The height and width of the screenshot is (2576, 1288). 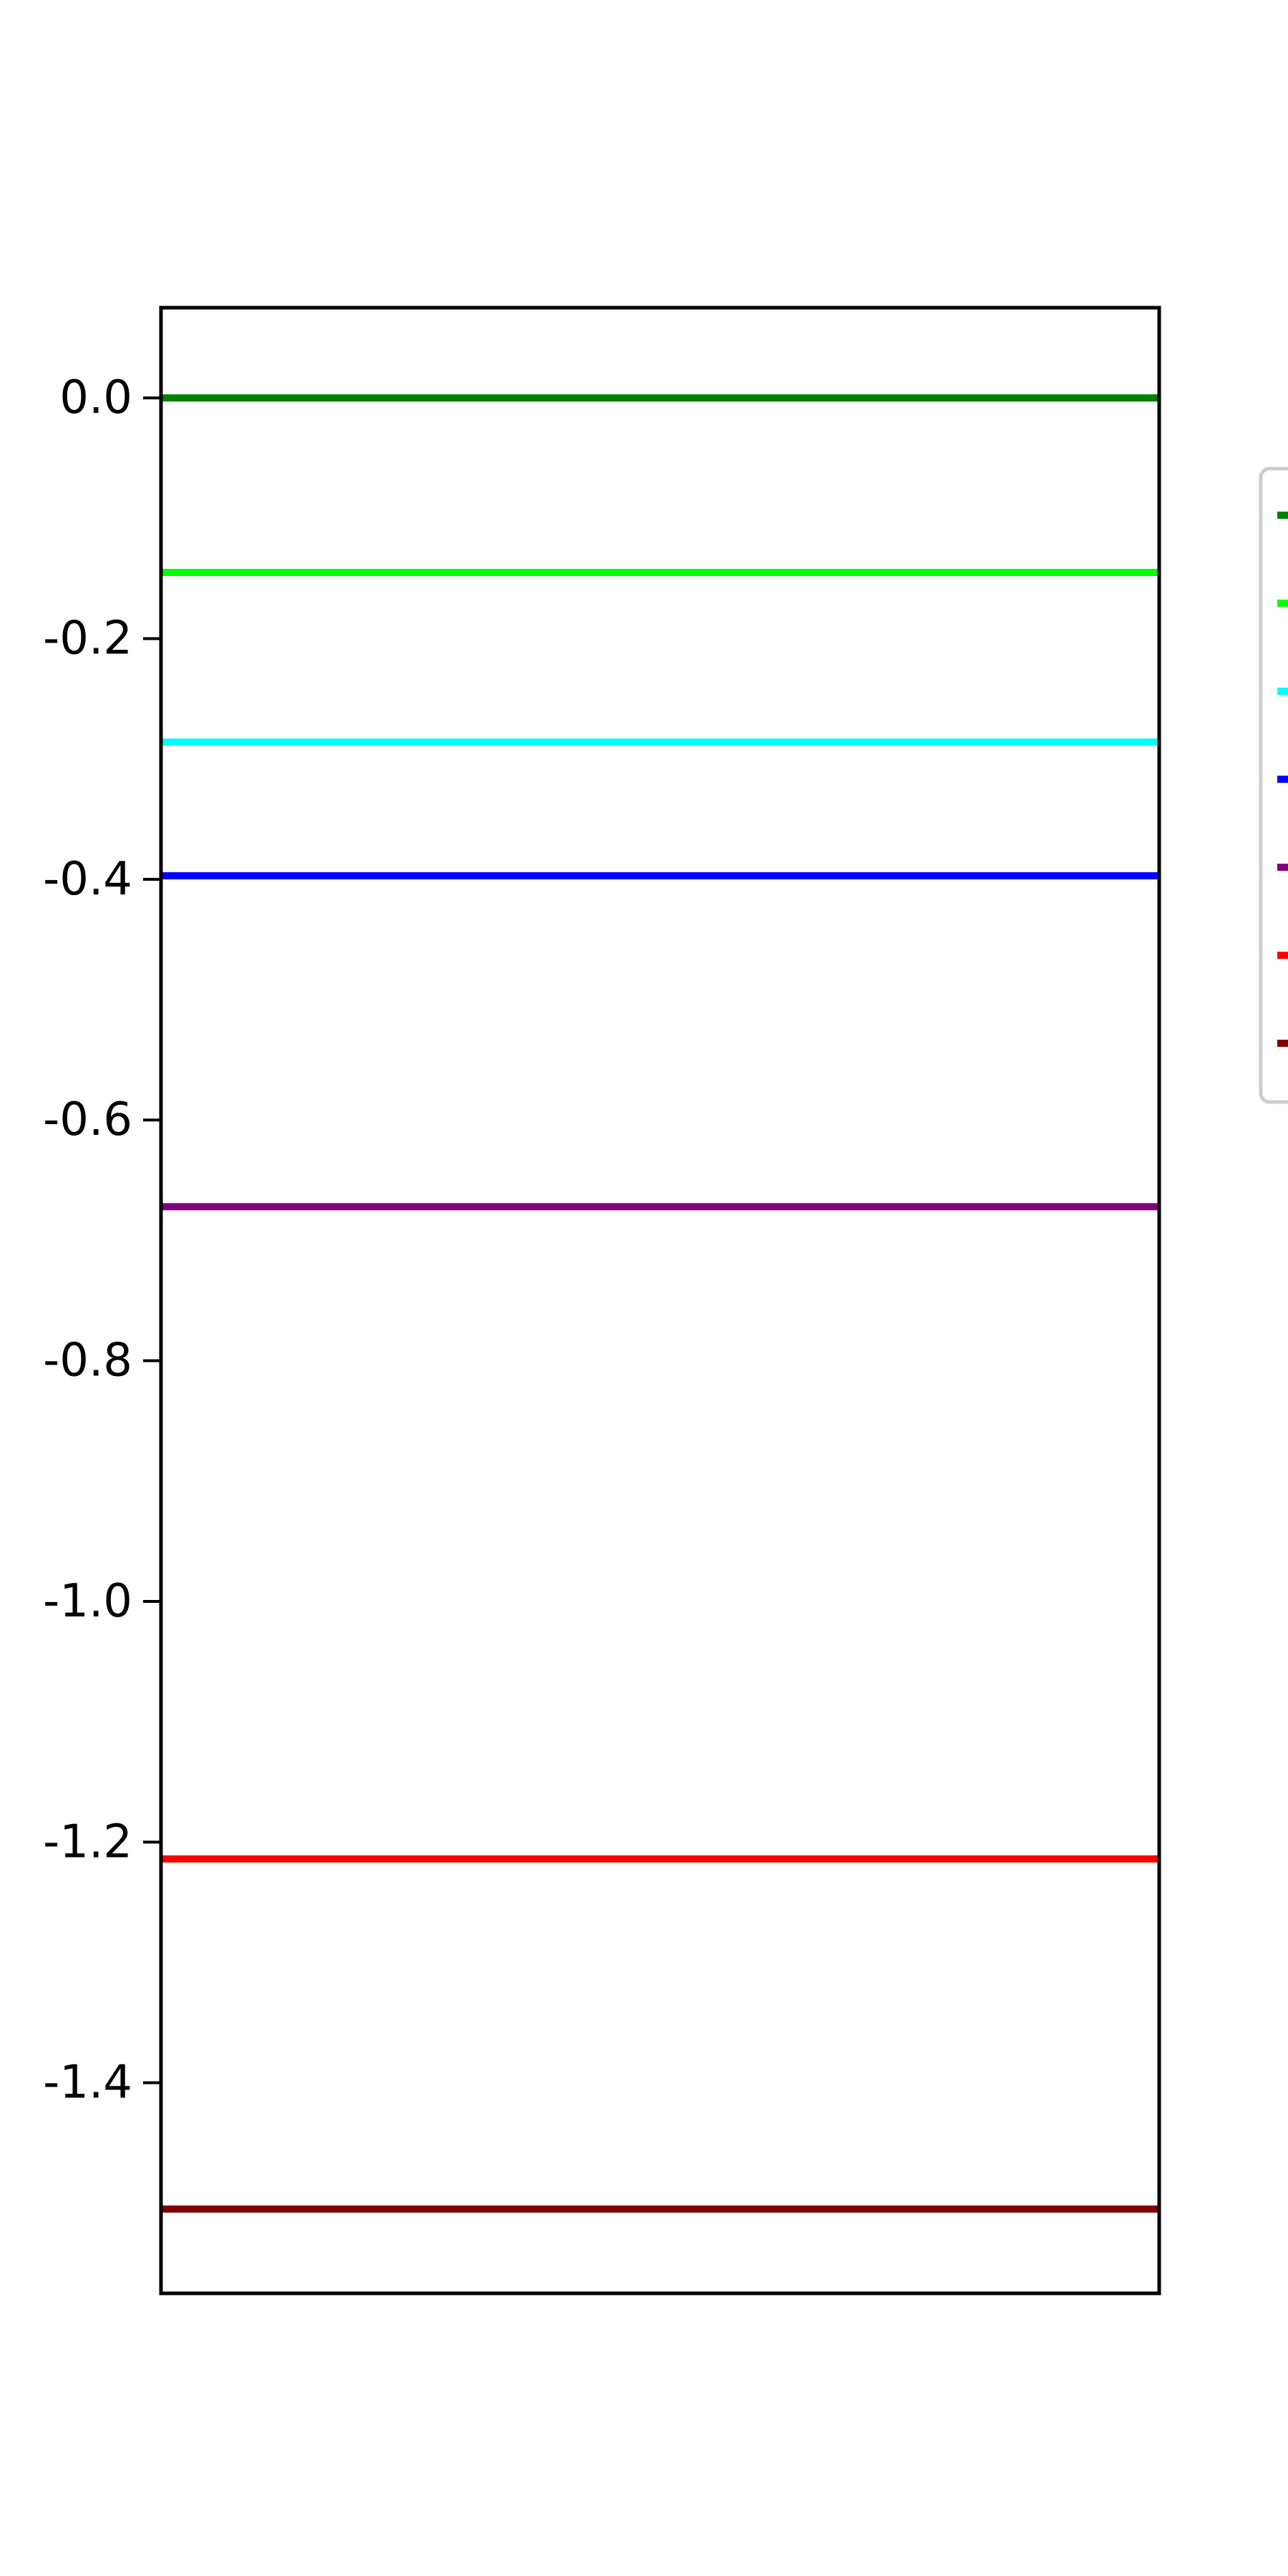 What do you see at coordinates (87, 639) in the screenshot?
I see `y-tick-label: -0.2` at bounding box center [87, 639].